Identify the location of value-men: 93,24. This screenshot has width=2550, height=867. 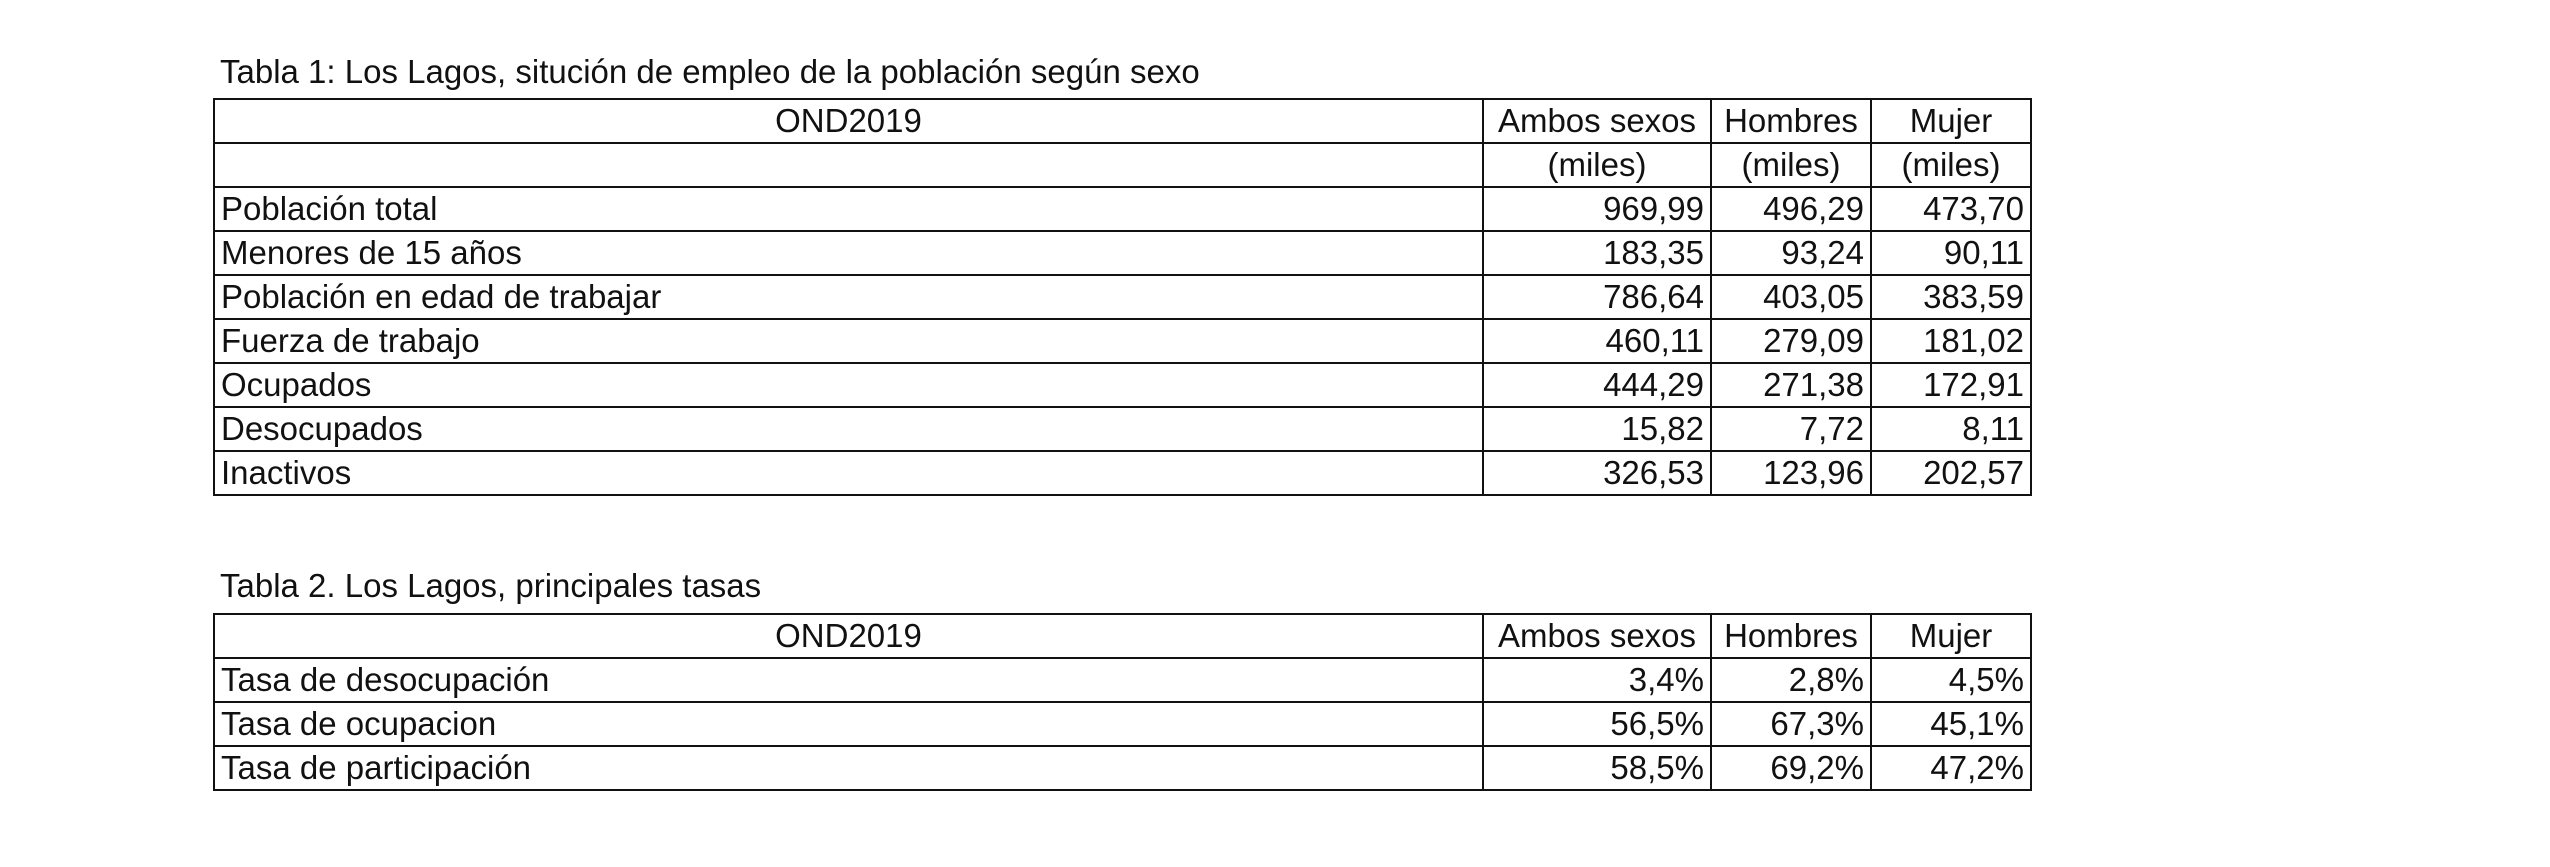
(1791, 253).